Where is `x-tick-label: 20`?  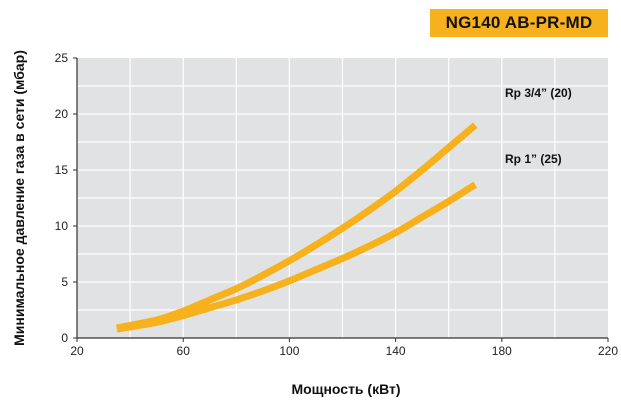 x-tick-label: 20 is located at coordinates (77, 351).